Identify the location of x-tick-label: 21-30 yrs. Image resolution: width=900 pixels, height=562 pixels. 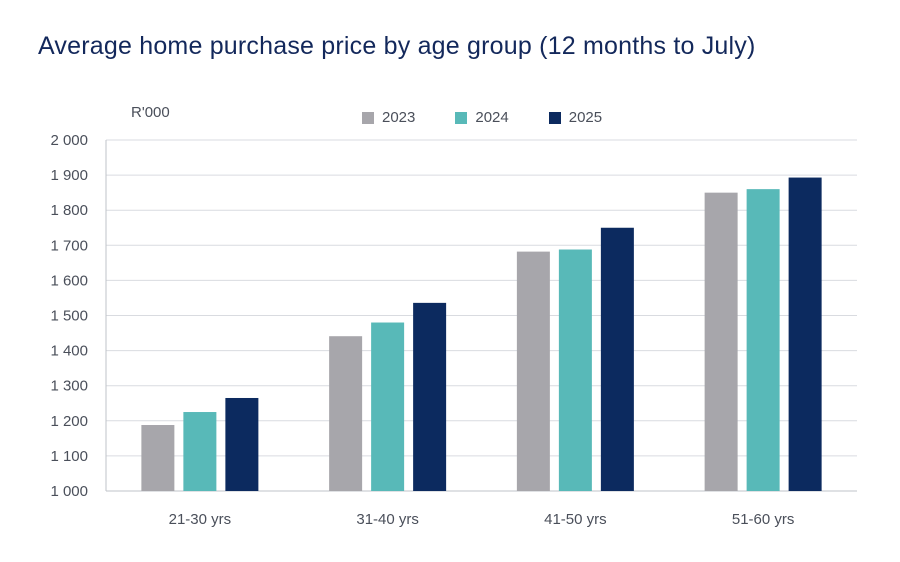
(200, 519).